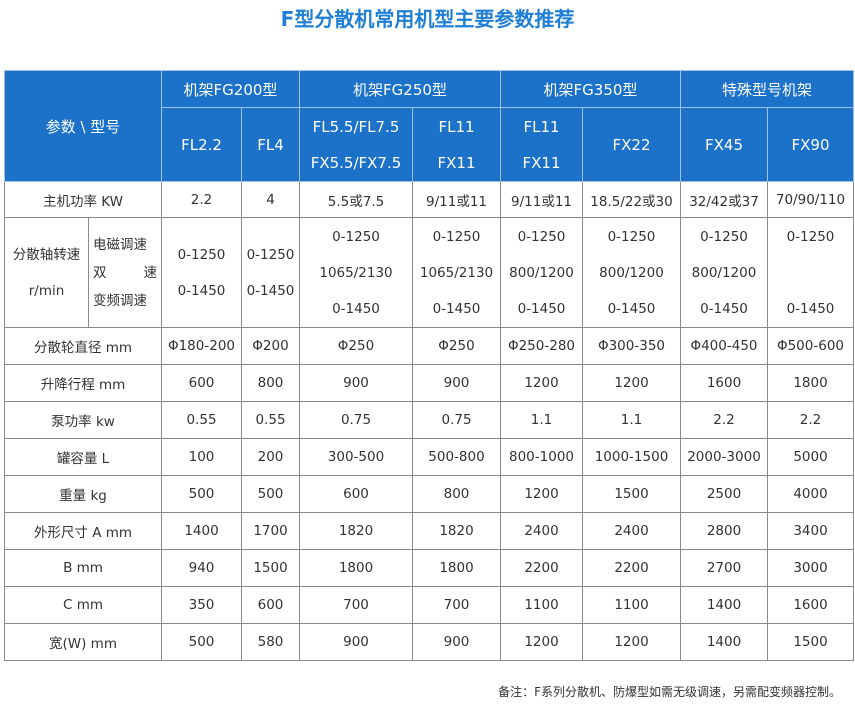 The image size is (855, 706). I want to click on speed-label-line: 分散轴转速, so click(46, 254).